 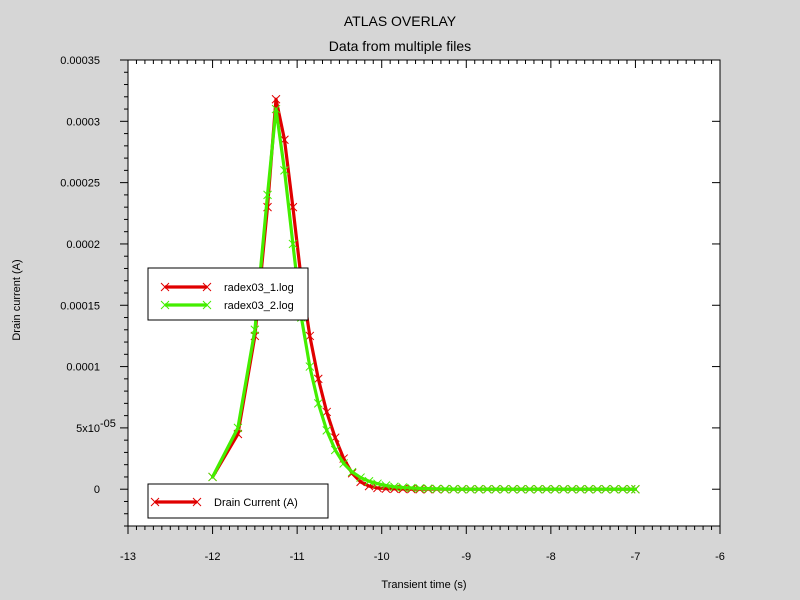 What do you see at coordinates (720, 557) in the screenshot?
I see `x-tick-label: -6` at bounding box center [720, 557].